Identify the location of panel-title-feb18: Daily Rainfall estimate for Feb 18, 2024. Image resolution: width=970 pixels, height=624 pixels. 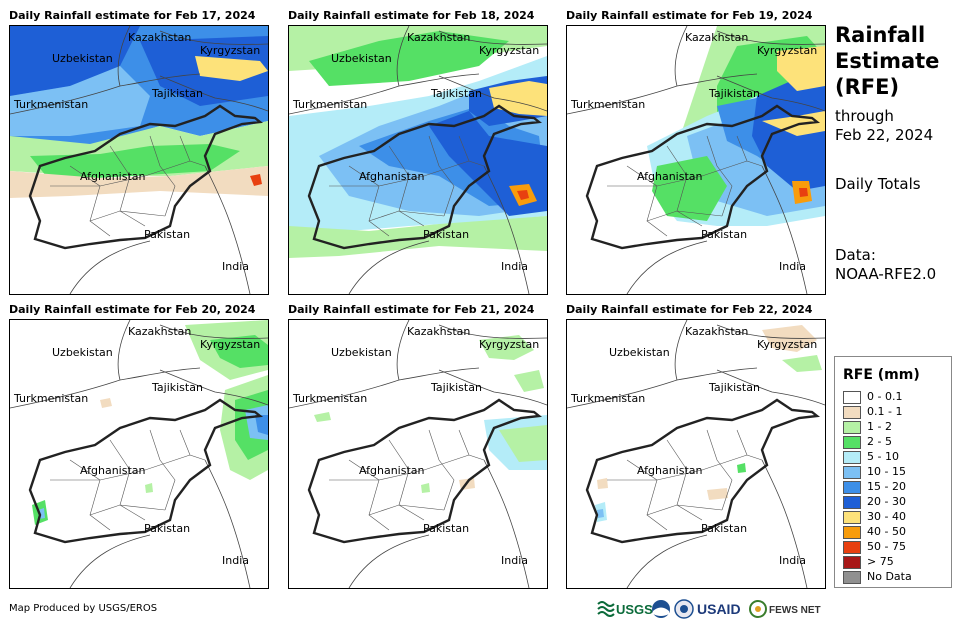
(411, 15).